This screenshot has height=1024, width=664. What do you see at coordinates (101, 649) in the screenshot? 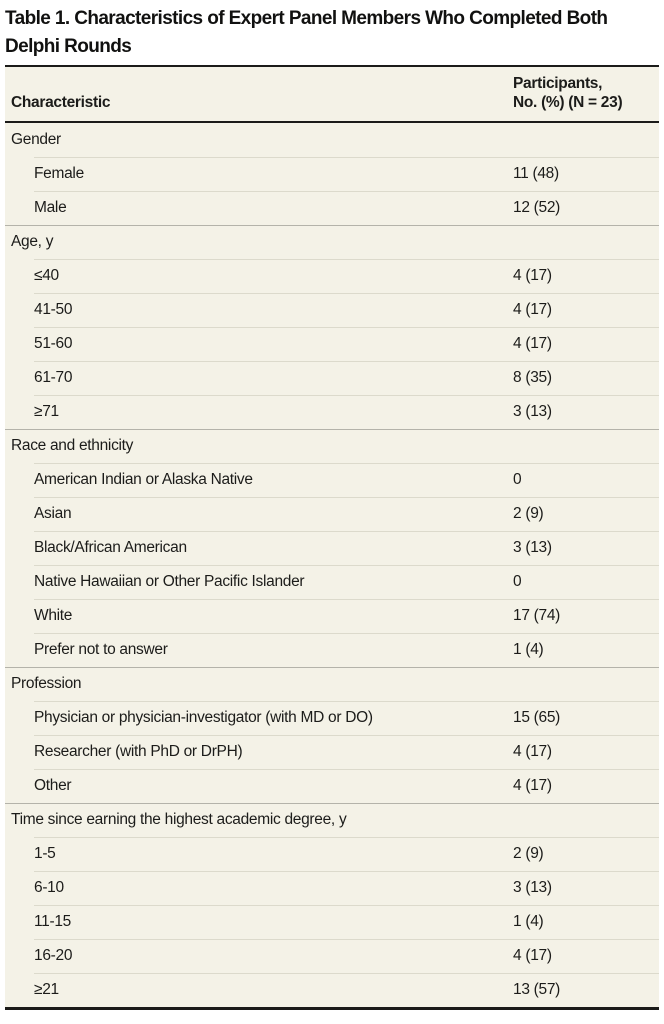
I see `row-label: Prefer not to answer` at bounding box center [101, 649].